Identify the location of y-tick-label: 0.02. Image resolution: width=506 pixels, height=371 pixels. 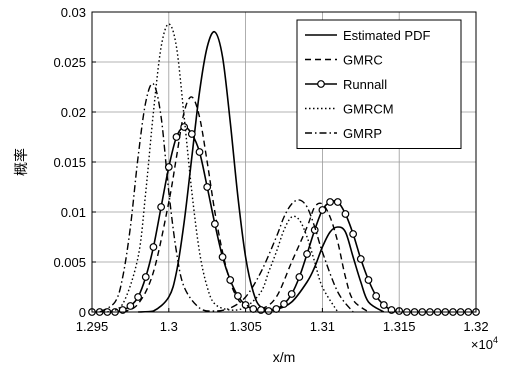
(73, 112).